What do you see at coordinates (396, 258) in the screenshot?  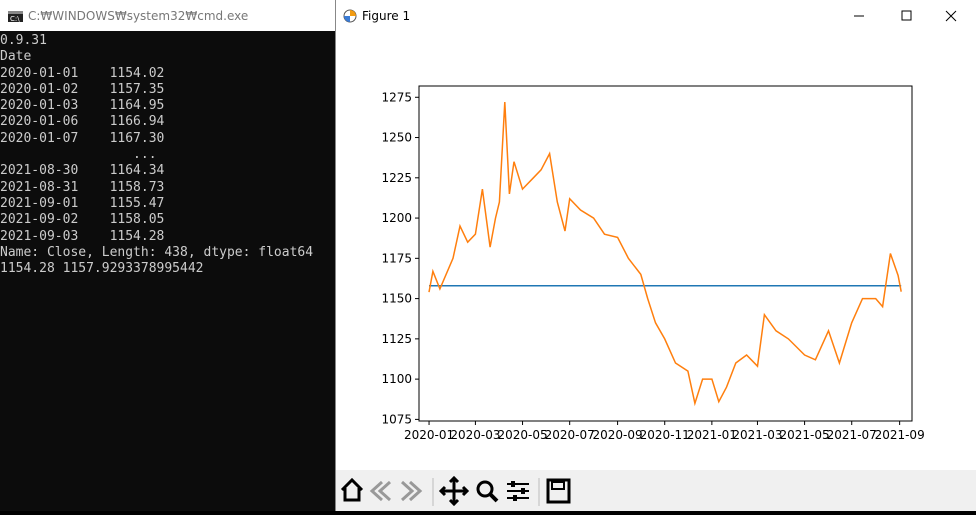 I see `y-tick-label: 1175` at bounding box center [396, 258].